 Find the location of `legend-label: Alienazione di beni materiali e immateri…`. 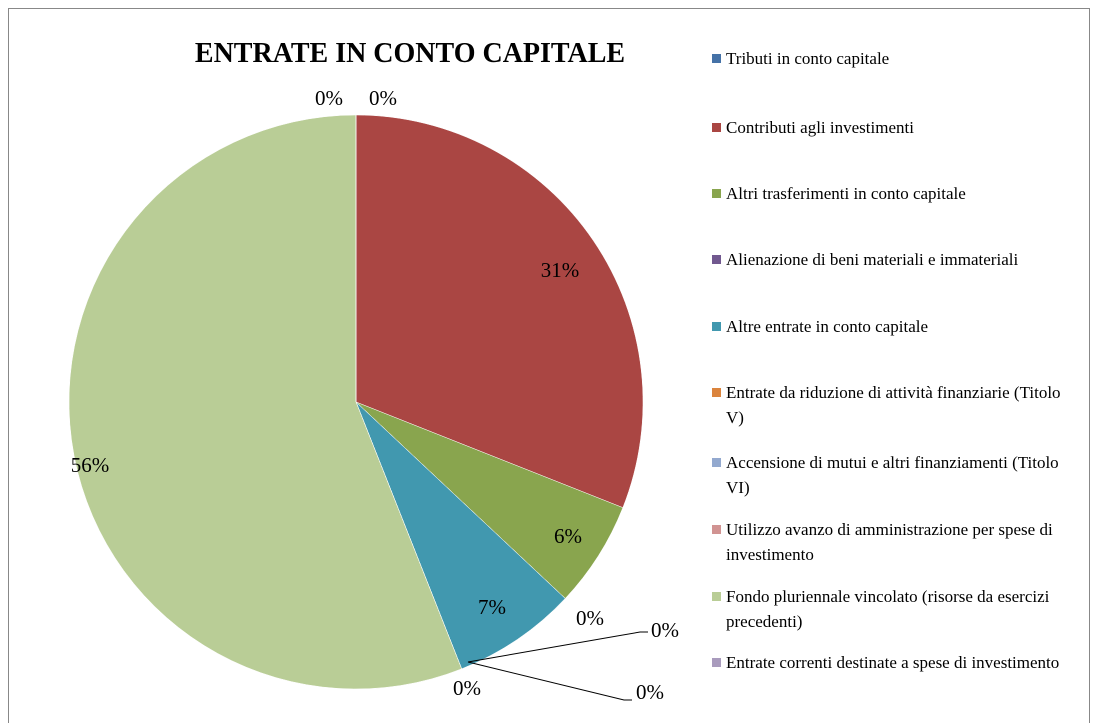

legend-label: Alienazione di beni materiali e immateri… is located at coordinates (872, 259).